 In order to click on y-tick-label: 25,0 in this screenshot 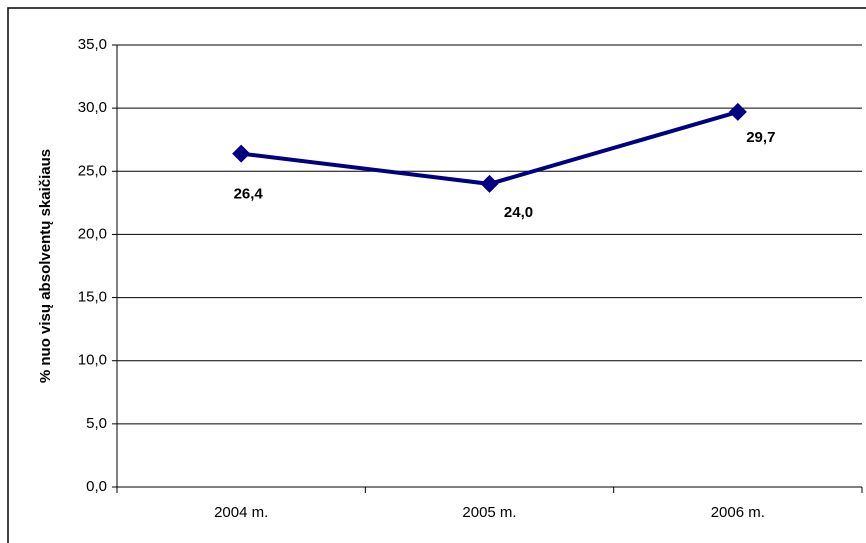, I will do `click(92, 170)`.